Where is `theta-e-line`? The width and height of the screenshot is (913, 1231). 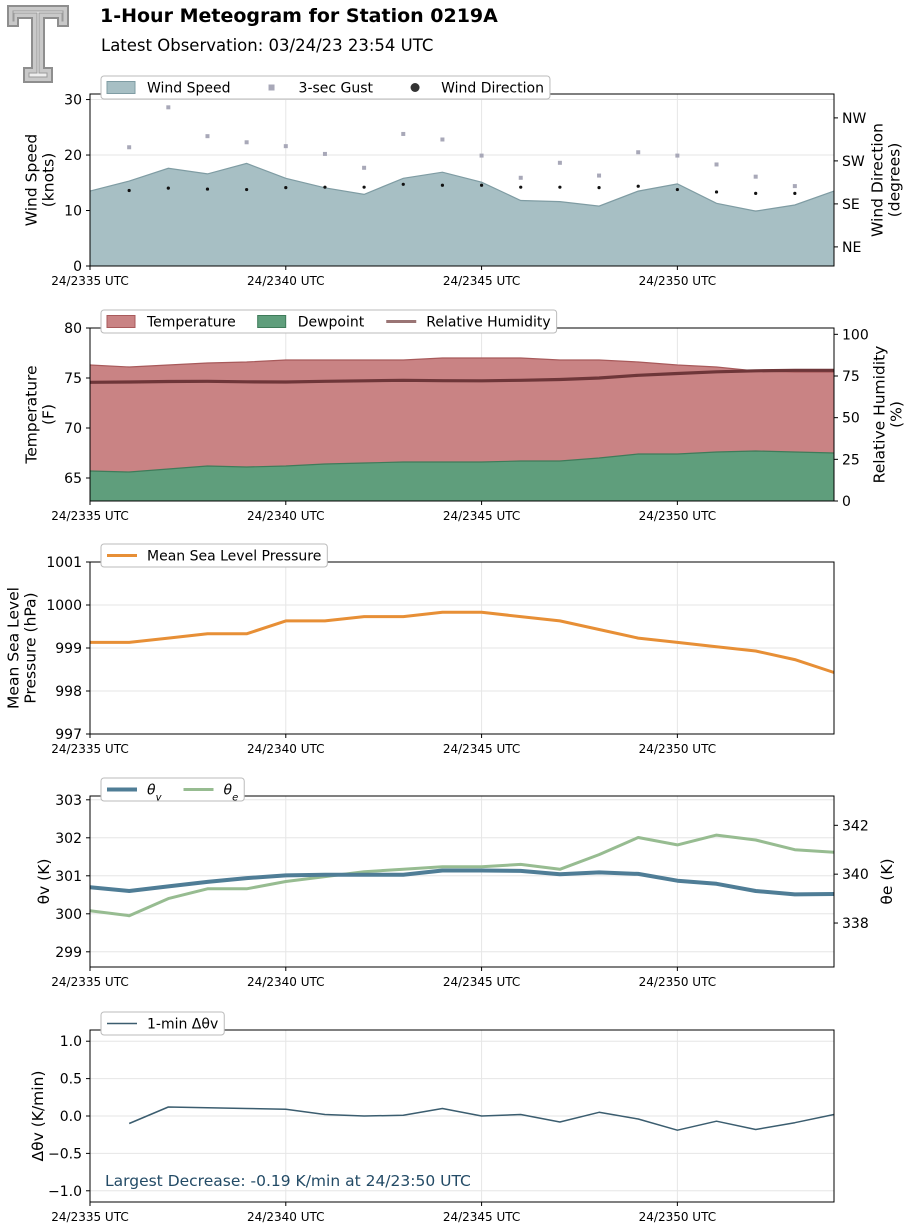
theta-e-line is located at coordinates (462, 875).